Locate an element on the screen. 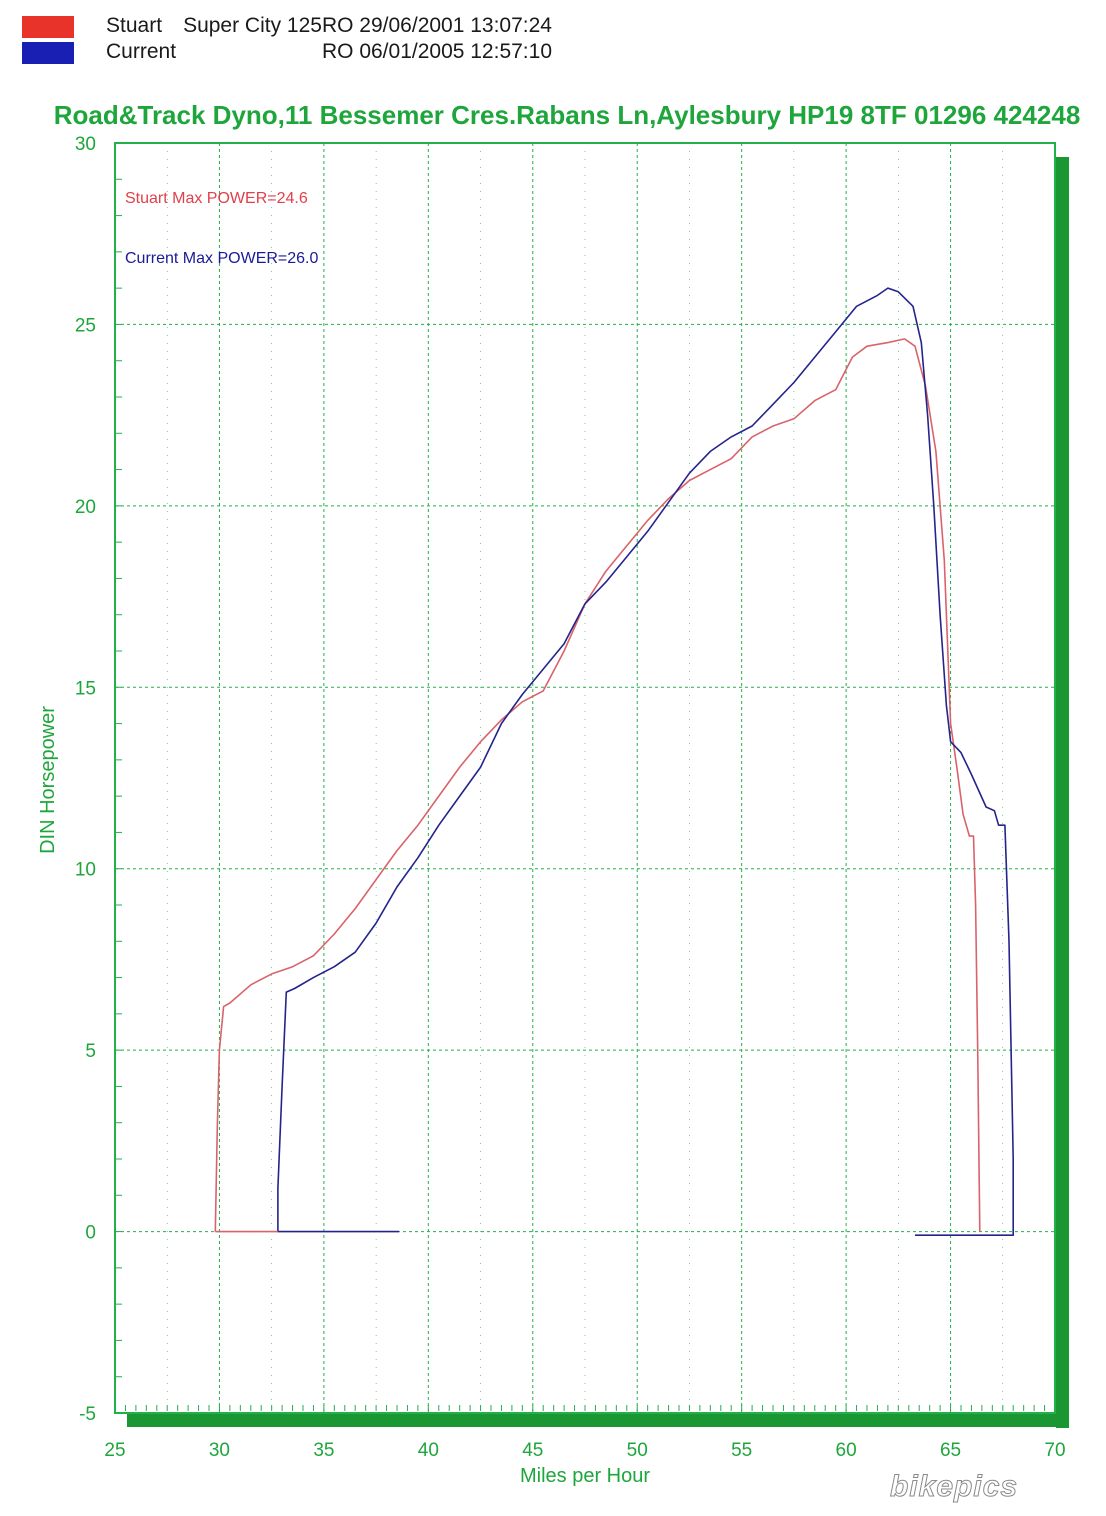 The image size is (1106, 1516). x-tick-label: 50 is located at coordinates (637, 1450).